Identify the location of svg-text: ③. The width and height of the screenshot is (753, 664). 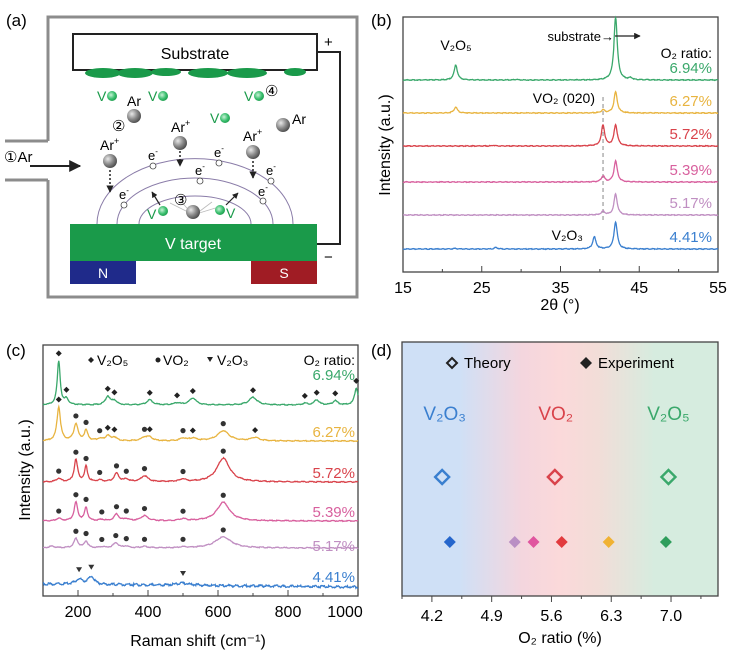
(180, 200).